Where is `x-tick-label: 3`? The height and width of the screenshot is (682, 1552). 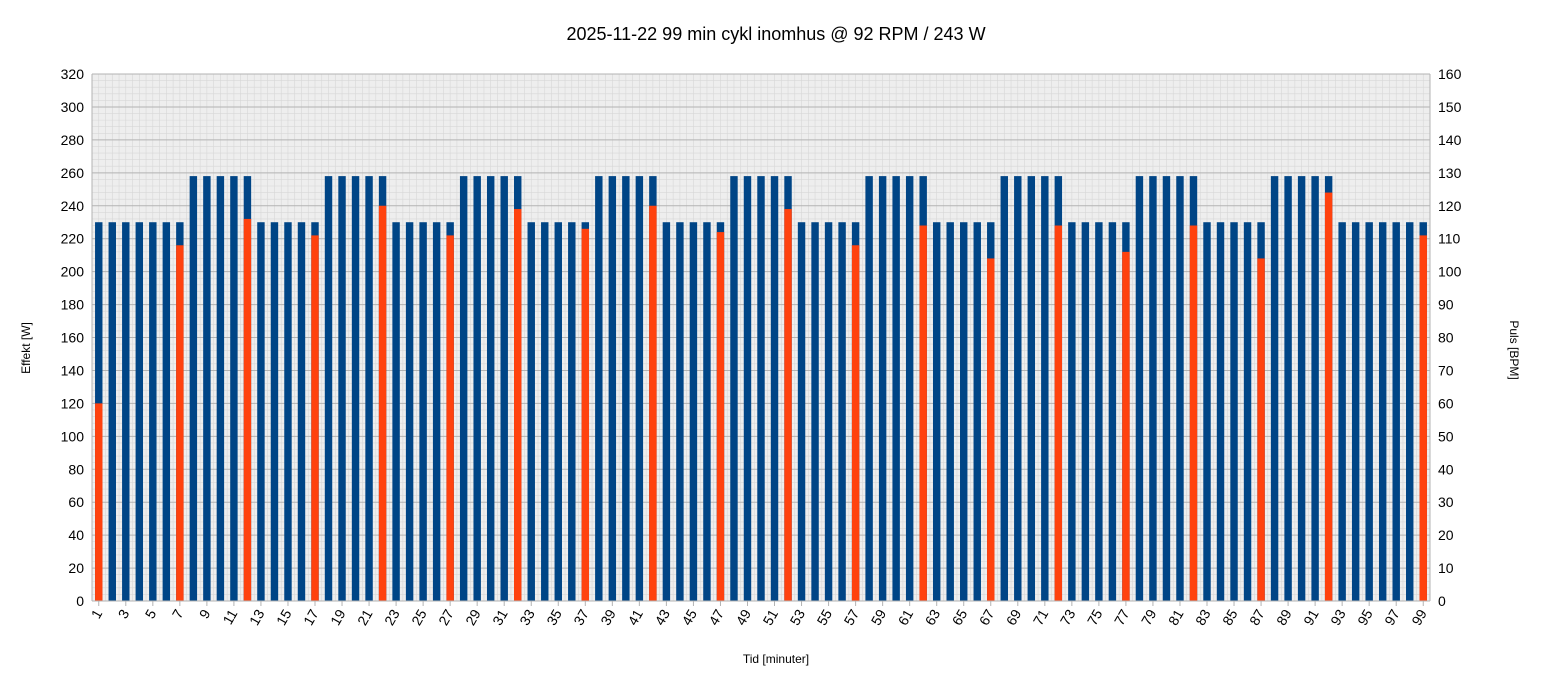
x-tick-label: 3 is located at coordinates (124, 613).